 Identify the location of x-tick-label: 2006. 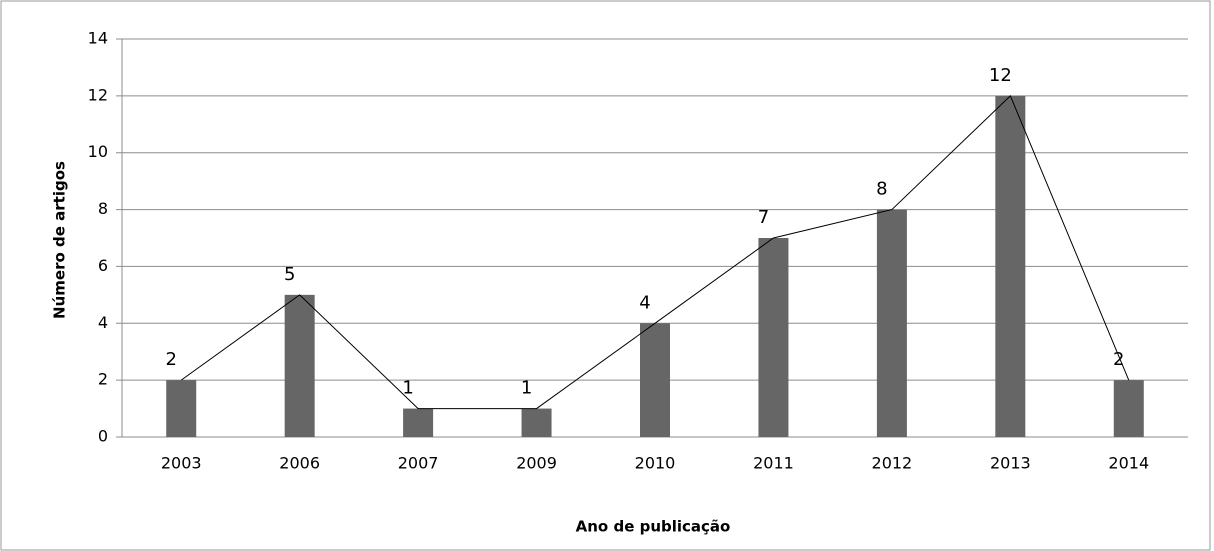
(299, 463).